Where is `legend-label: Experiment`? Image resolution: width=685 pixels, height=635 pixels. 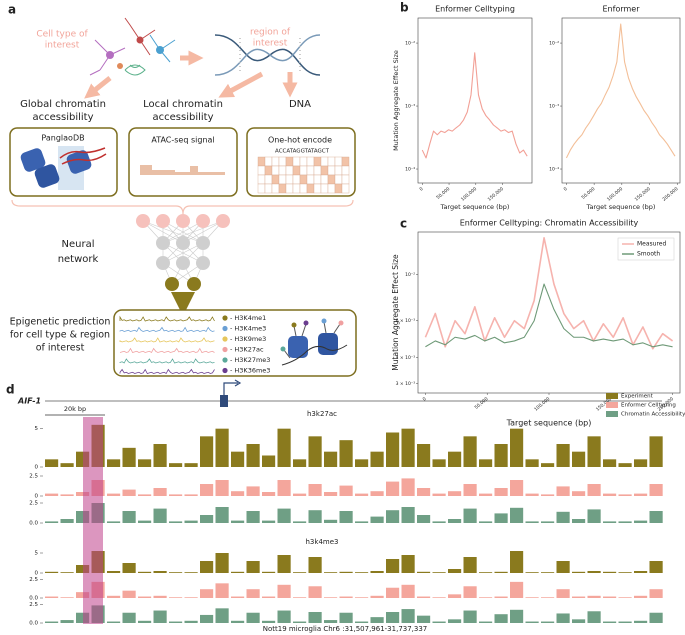 legend-label: Experiment is located at coordinates (637, 397).